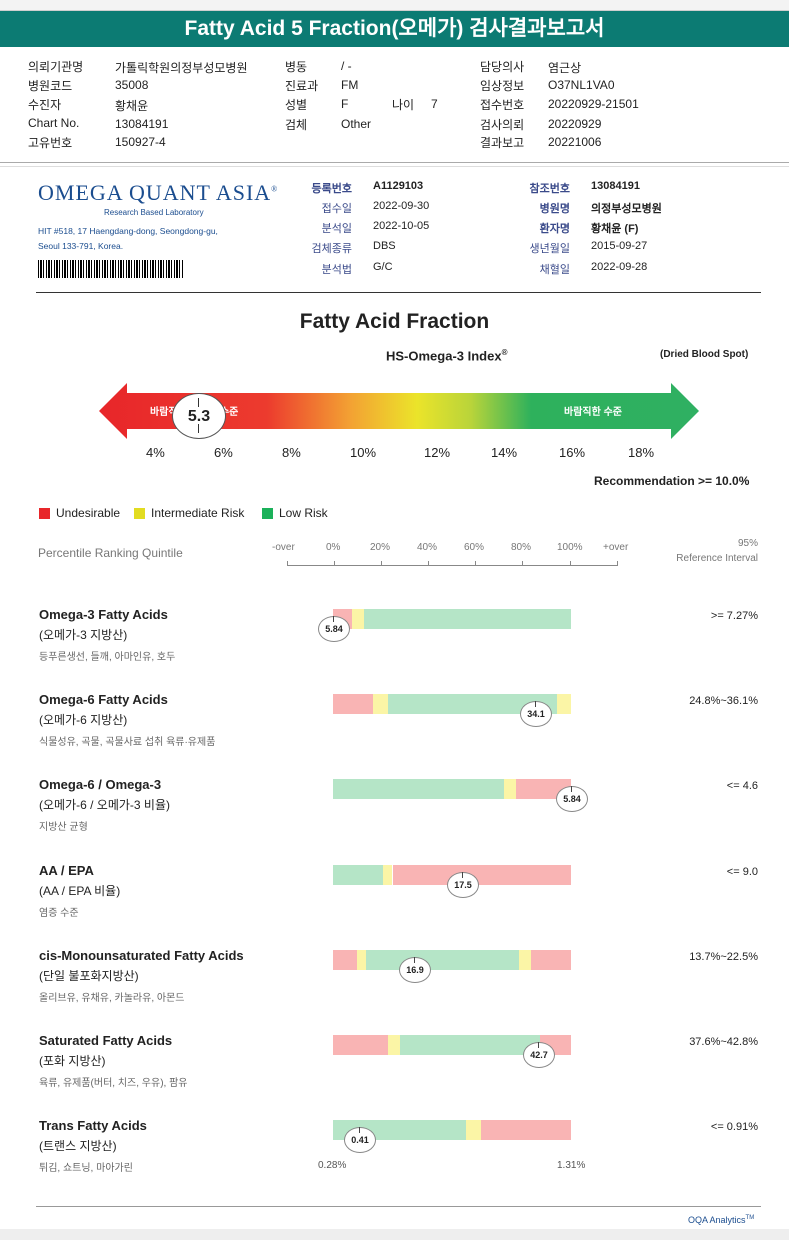 The image size is (789, 1240). I want to click on header-value-col3-0: 염근상, so click(565, 68).